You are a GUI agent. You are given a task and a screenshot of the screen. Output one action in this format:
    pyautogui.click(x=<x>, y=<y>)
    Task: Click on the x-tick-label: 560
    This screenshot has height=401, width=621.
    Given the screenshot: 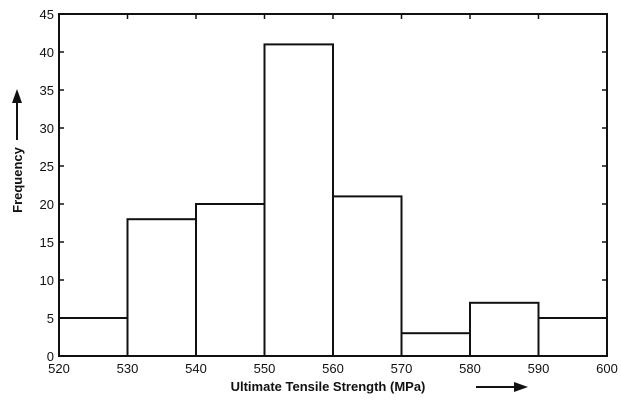 What is the action you would take?
    pyautogui.click(x=333, y=368)
    